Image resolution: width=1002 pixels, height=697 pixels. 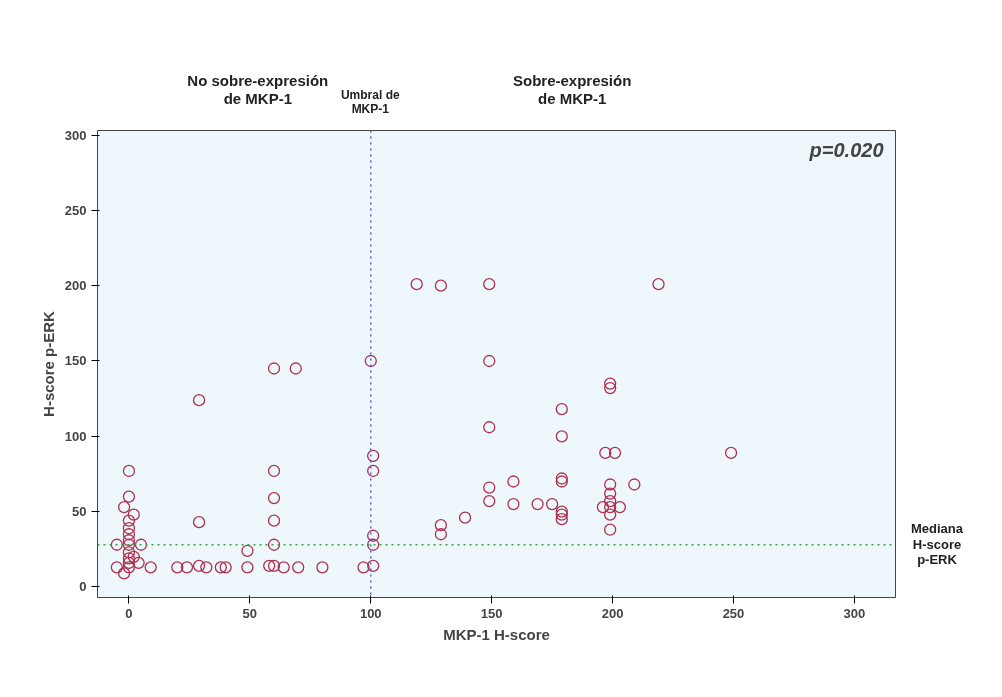 What do you see at coordinates (733, 613) in the screenshot?
I see `x-tick-label: 250` at bounding box center [733, 613].